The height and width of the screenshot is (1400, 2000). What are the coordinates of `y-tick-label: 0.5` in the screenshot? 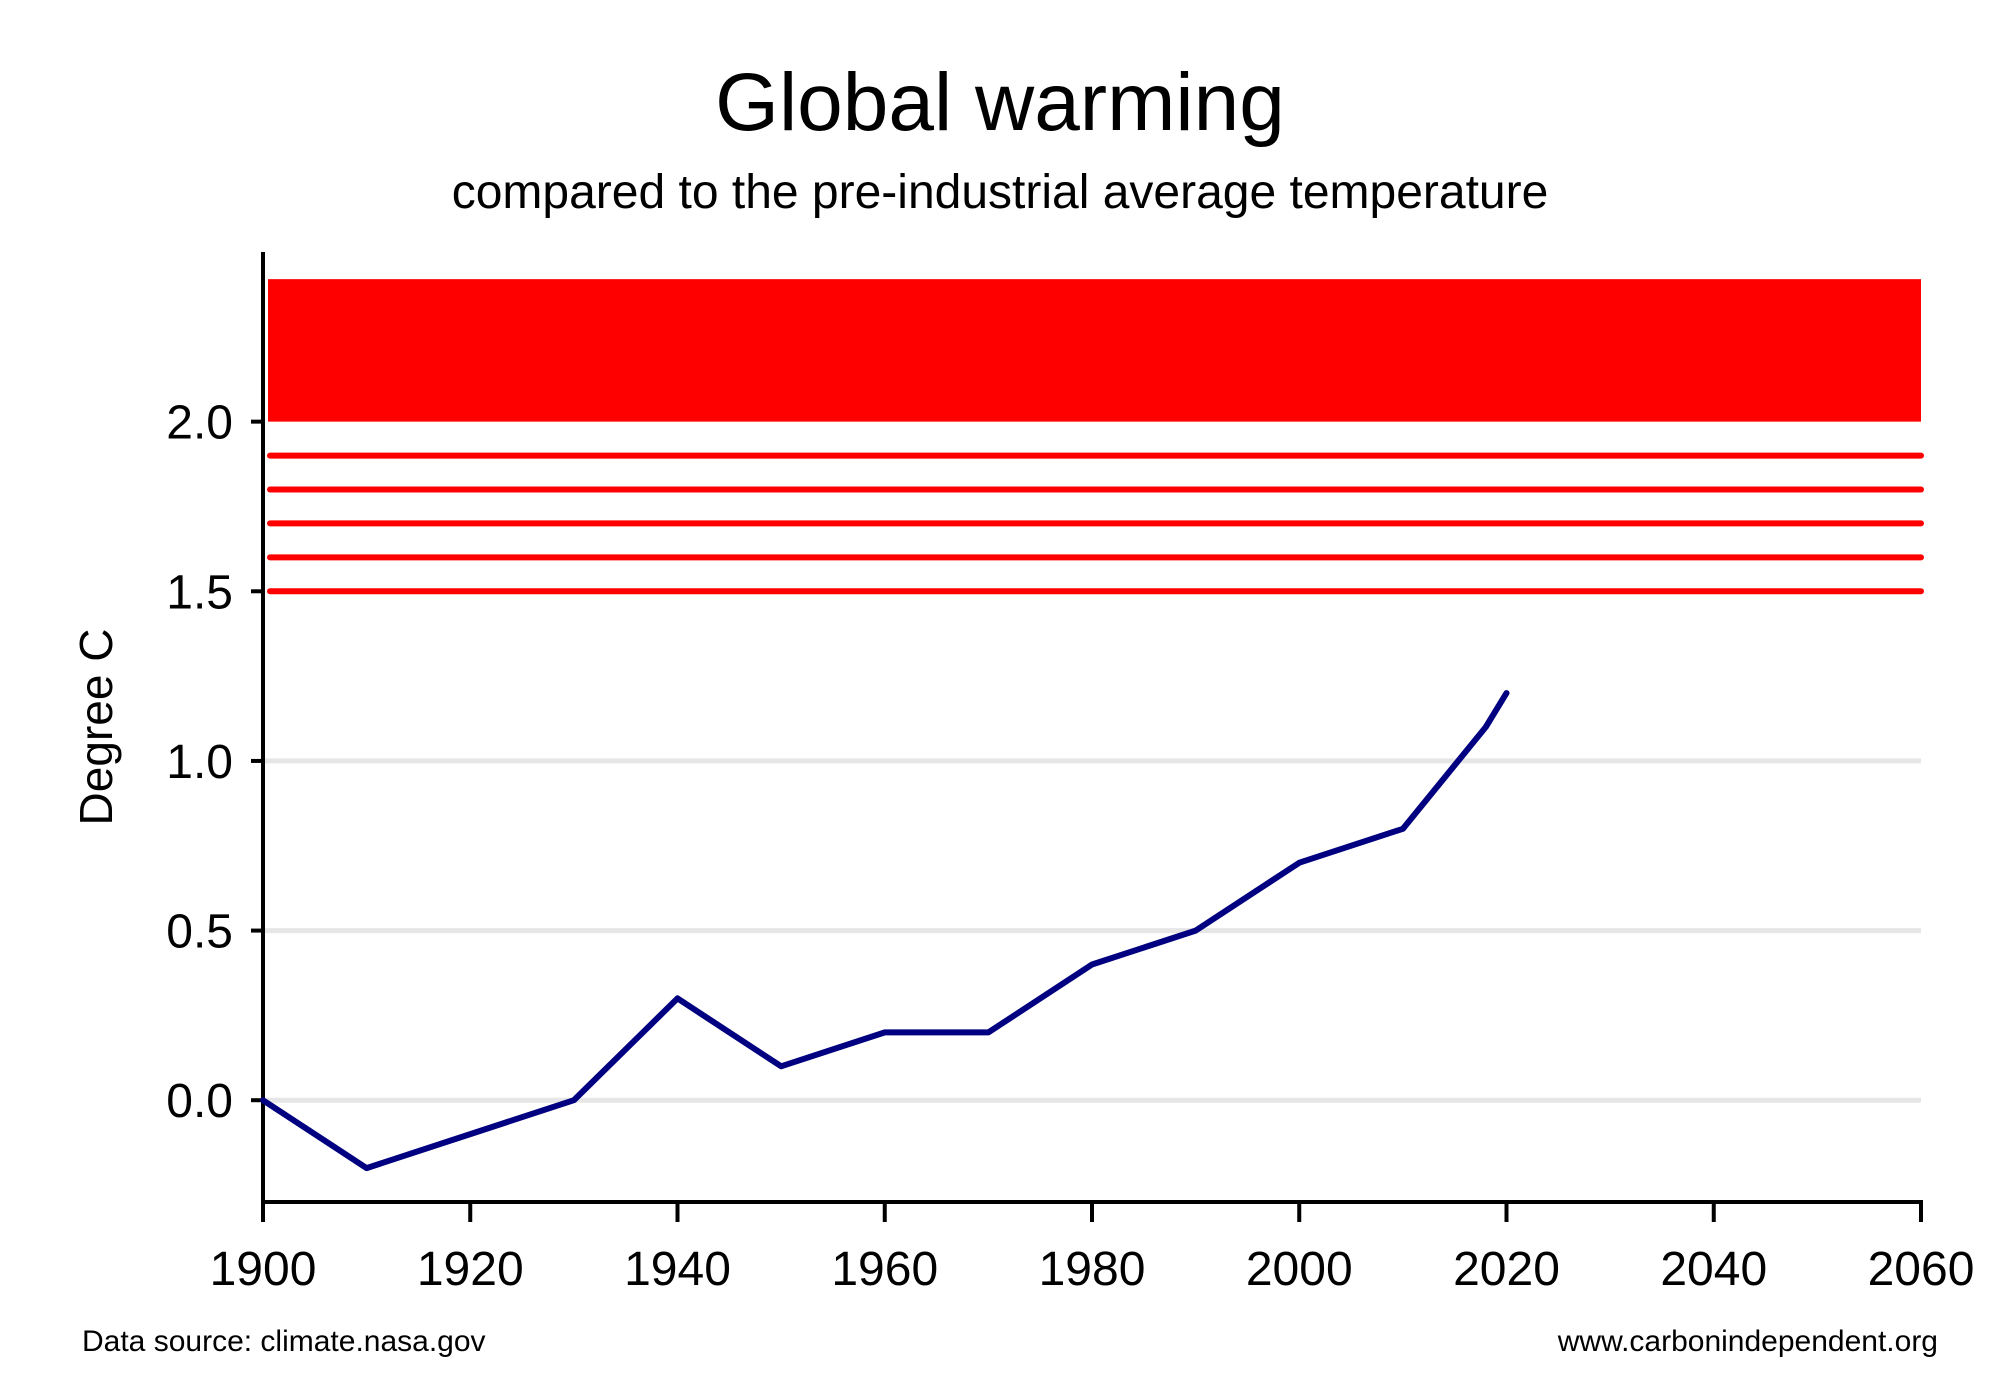 It's located at (199, 932).